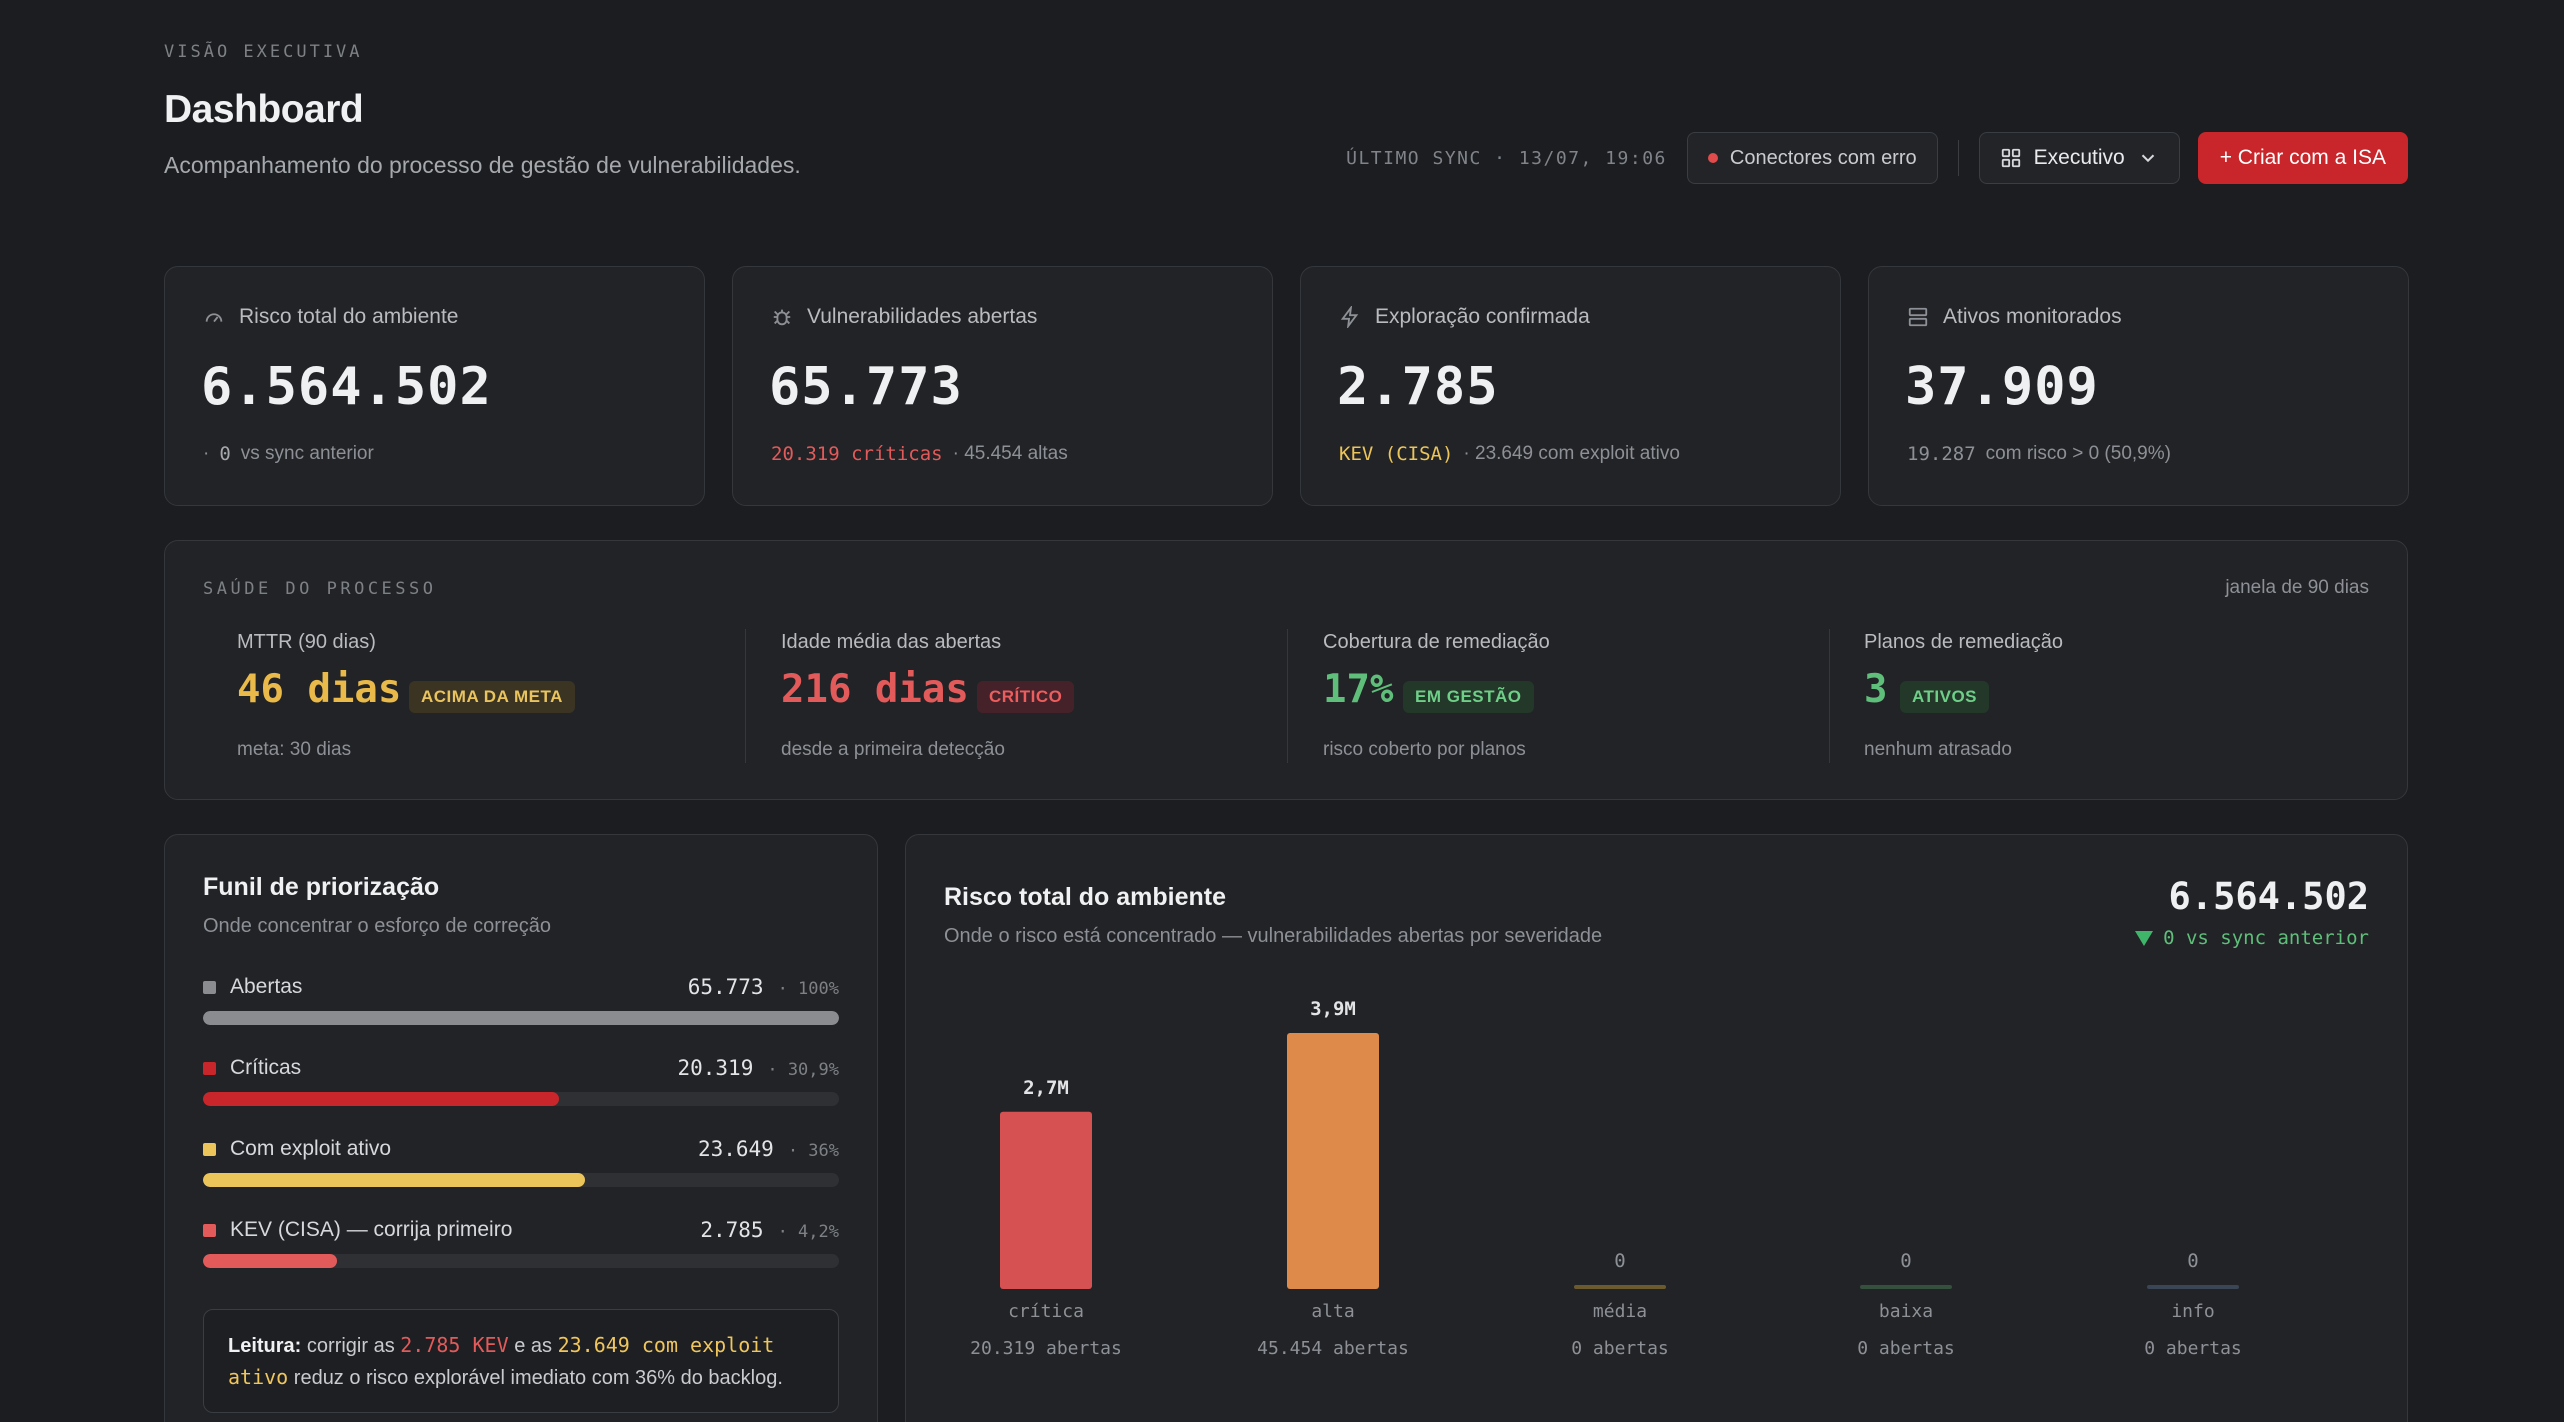  What do you see at coordinates (808, 989) in the screenshot?
I see `funnel-row-pct: · 100%` at bounding box center [808, 989].